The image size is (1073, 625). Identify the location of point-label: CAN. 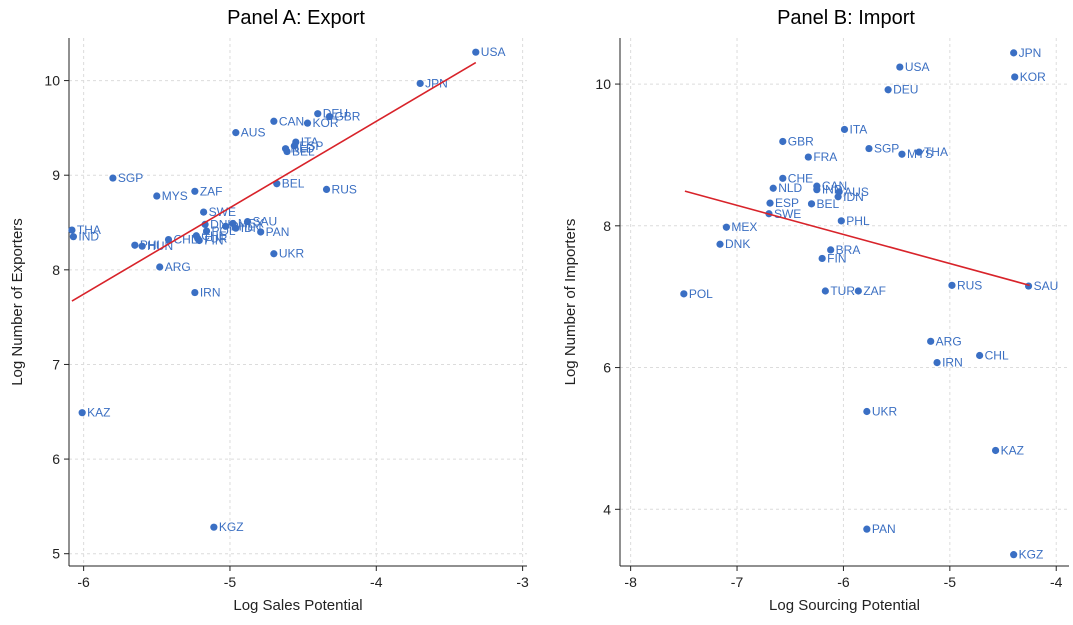
(291, 121).